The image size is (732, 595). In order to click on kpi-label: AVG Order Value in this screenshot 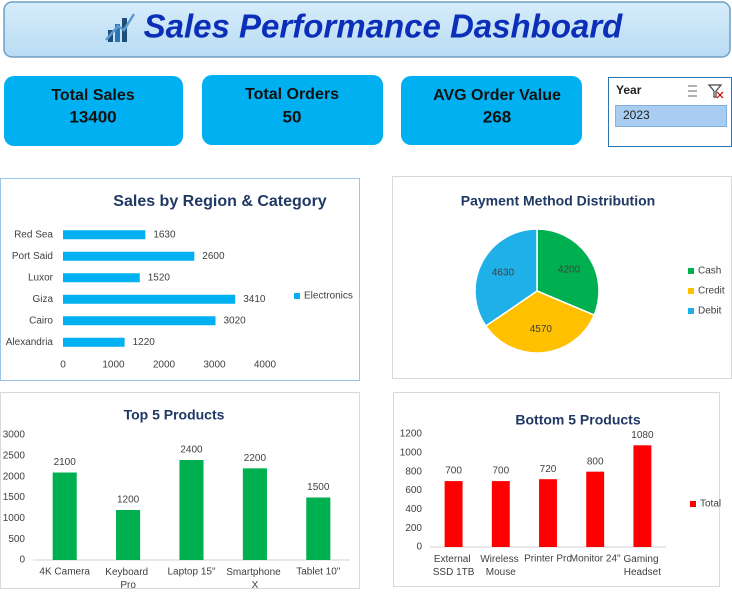, I will do `click(497, 95)`.